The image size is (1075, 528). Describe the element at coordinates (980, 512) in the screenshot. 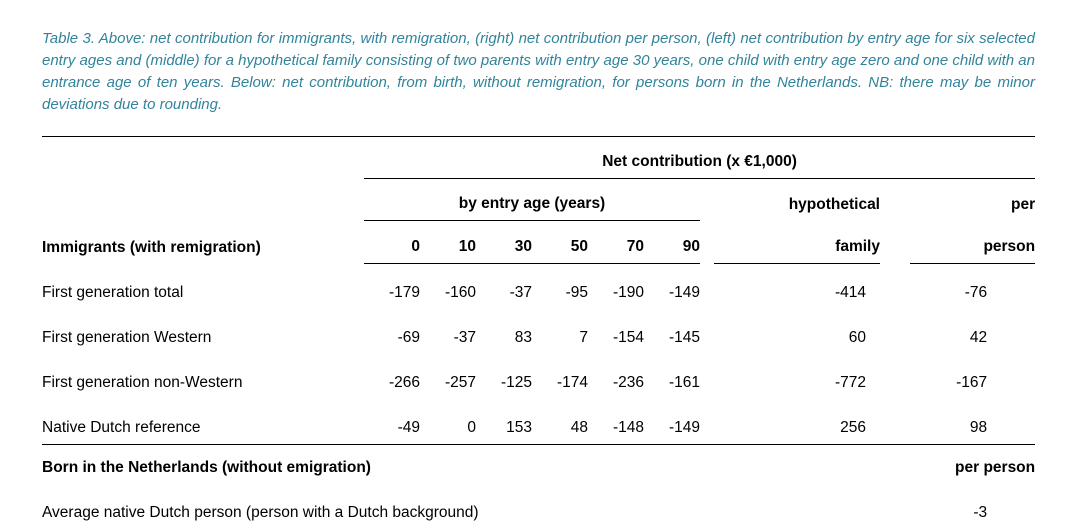

I see `cell-per-person: -3` at that location.